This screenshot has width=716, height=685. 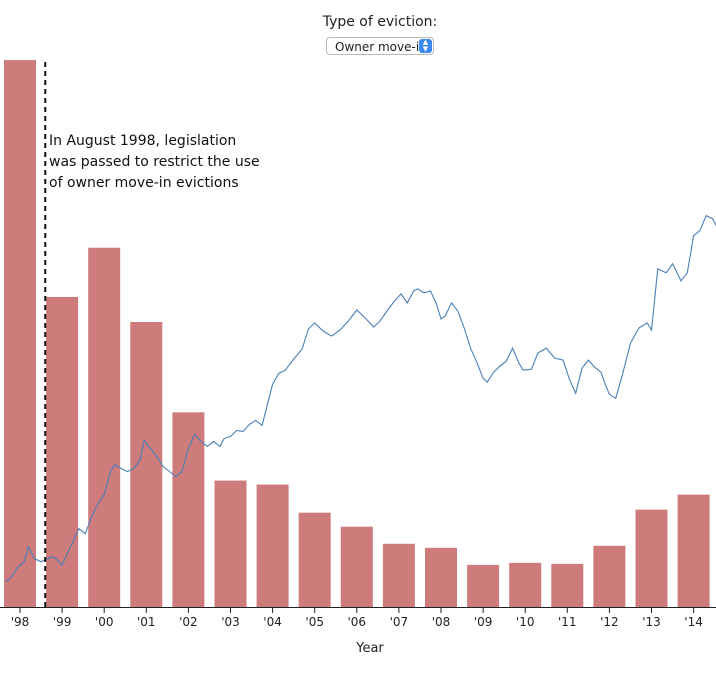 I want to click on eviction-type-label: Type of eviction:, so click(x=380, y=22).